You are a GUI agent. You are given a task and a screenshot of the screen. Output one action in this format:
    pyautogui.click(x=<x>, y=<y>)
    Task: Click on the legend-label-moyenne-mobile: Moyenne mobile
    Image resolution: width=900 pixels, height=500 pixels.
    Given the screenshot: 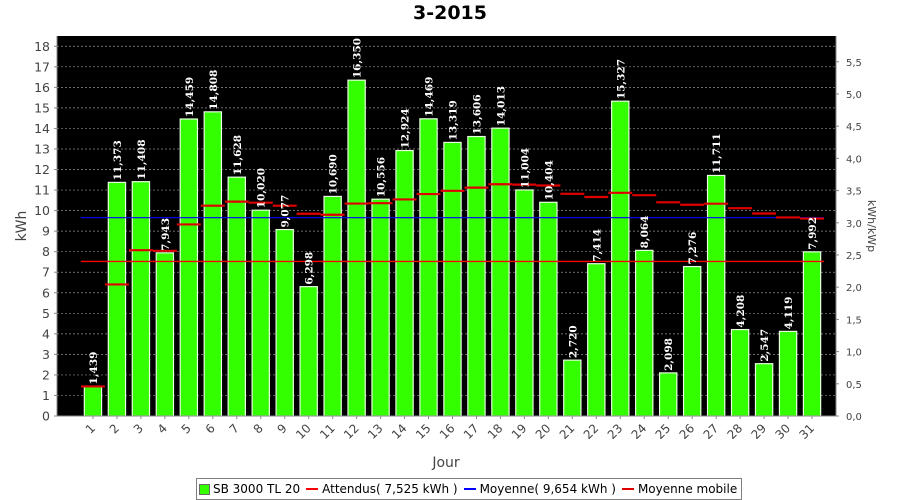 What is the action you would take?
    pyautogui.click(x=687, y=489)
    